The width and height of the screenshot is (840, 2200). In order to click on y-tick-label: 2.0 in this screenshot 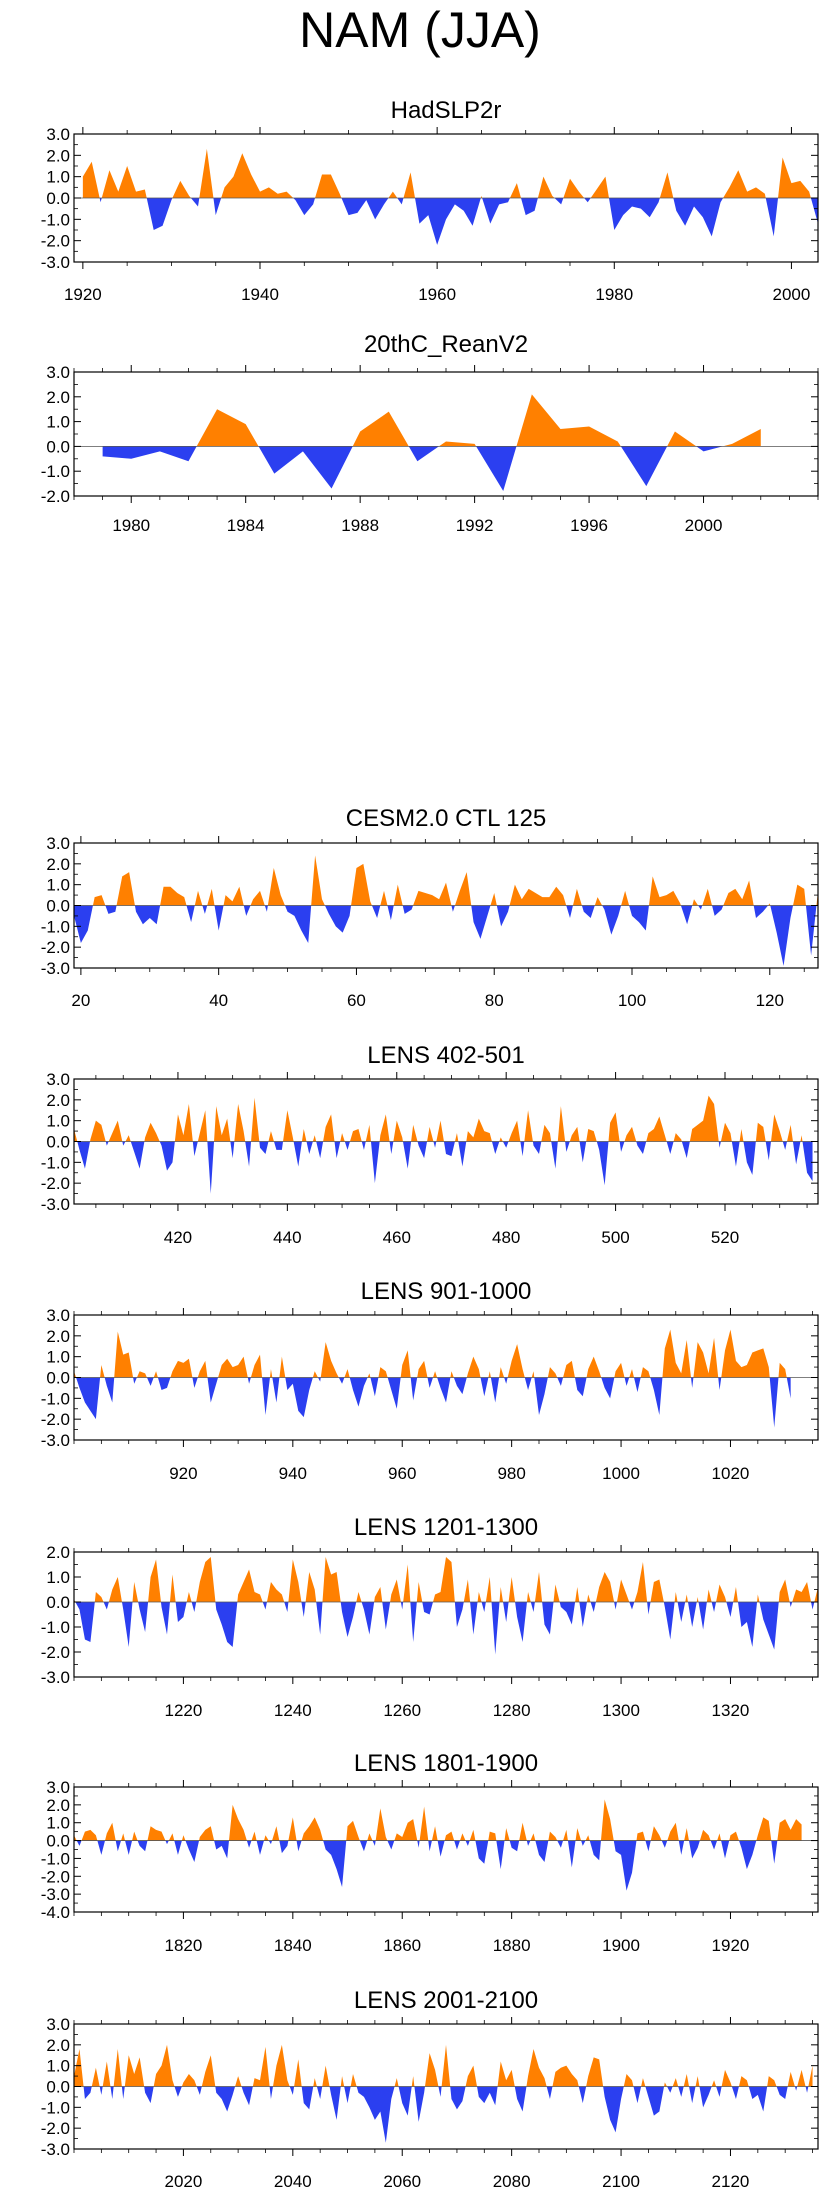, I will do `click(58, 1100)`.